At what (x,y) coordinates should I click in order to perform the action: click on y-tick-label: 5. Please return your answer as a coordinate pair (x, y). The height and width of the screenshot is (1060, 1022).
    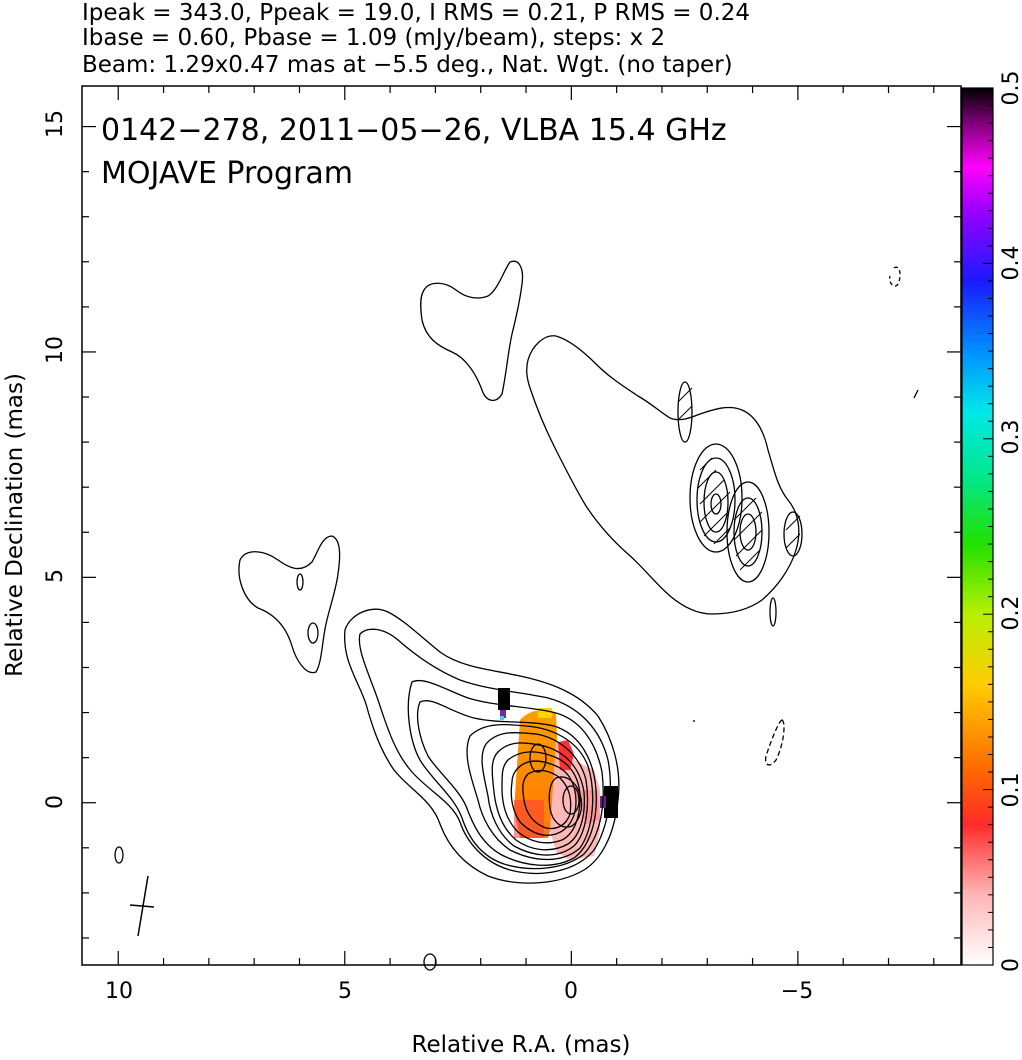
    Looking at the image, I should click on (55, 576).